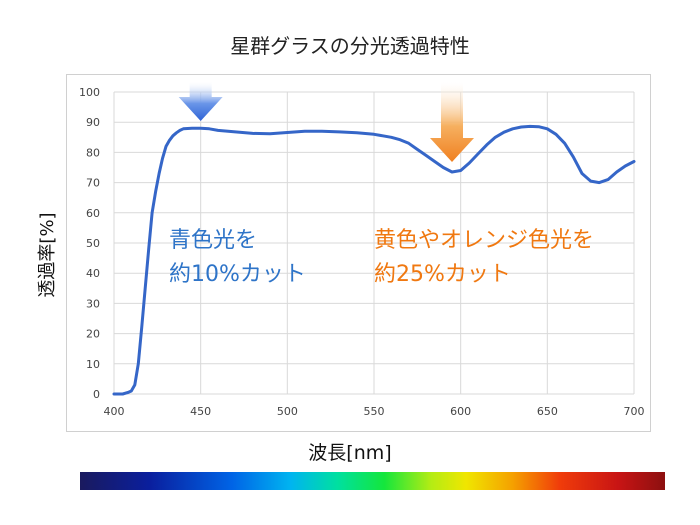 This screenshot has width=700, height=525. Describe the element at coordinates (93, 303) in the screenshot. I see `y-tick-label: 30` at that location.